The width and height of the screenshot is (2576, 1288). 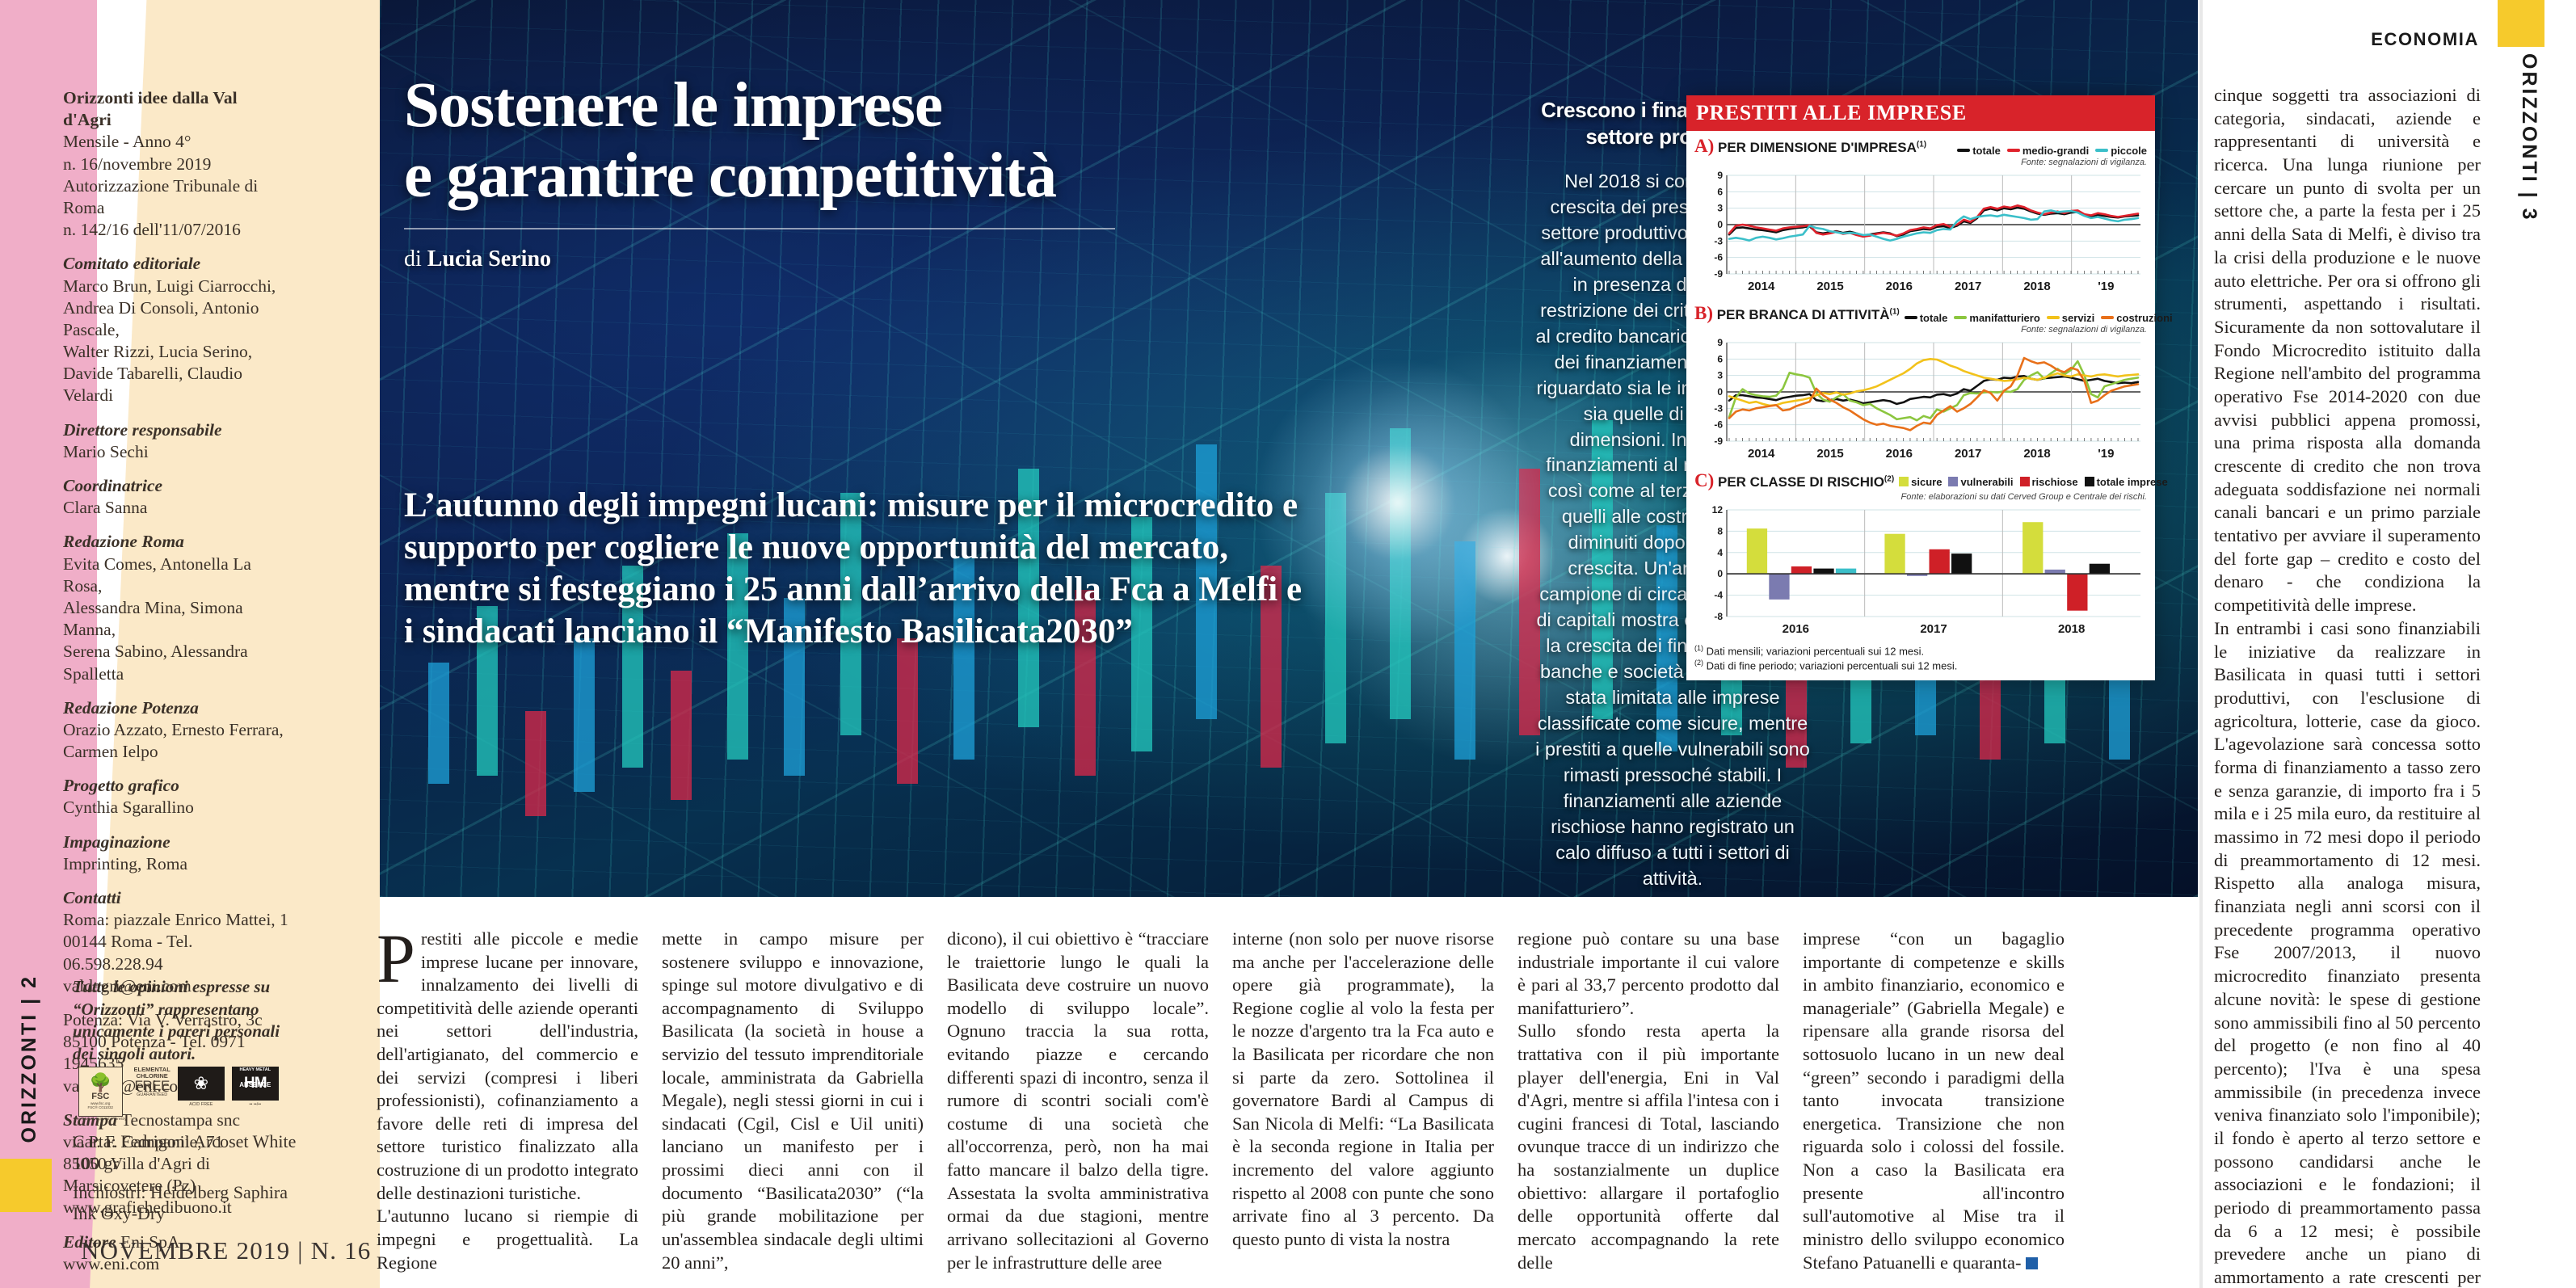 I want to click on chart-title-text: PER BRANCA DI ATTIVITÀ, so click(x=1801, y=314).